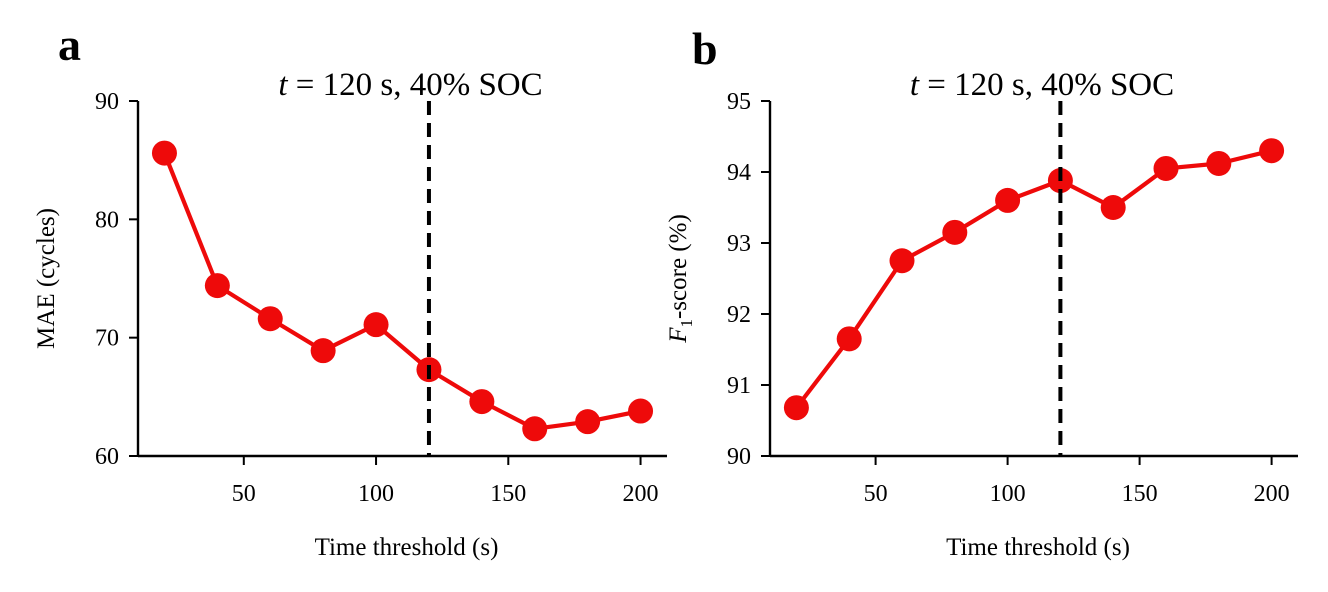  Describe the element at coordinates (739, 244) in the screenshot. I see `y-tick-label: 93` at that location.